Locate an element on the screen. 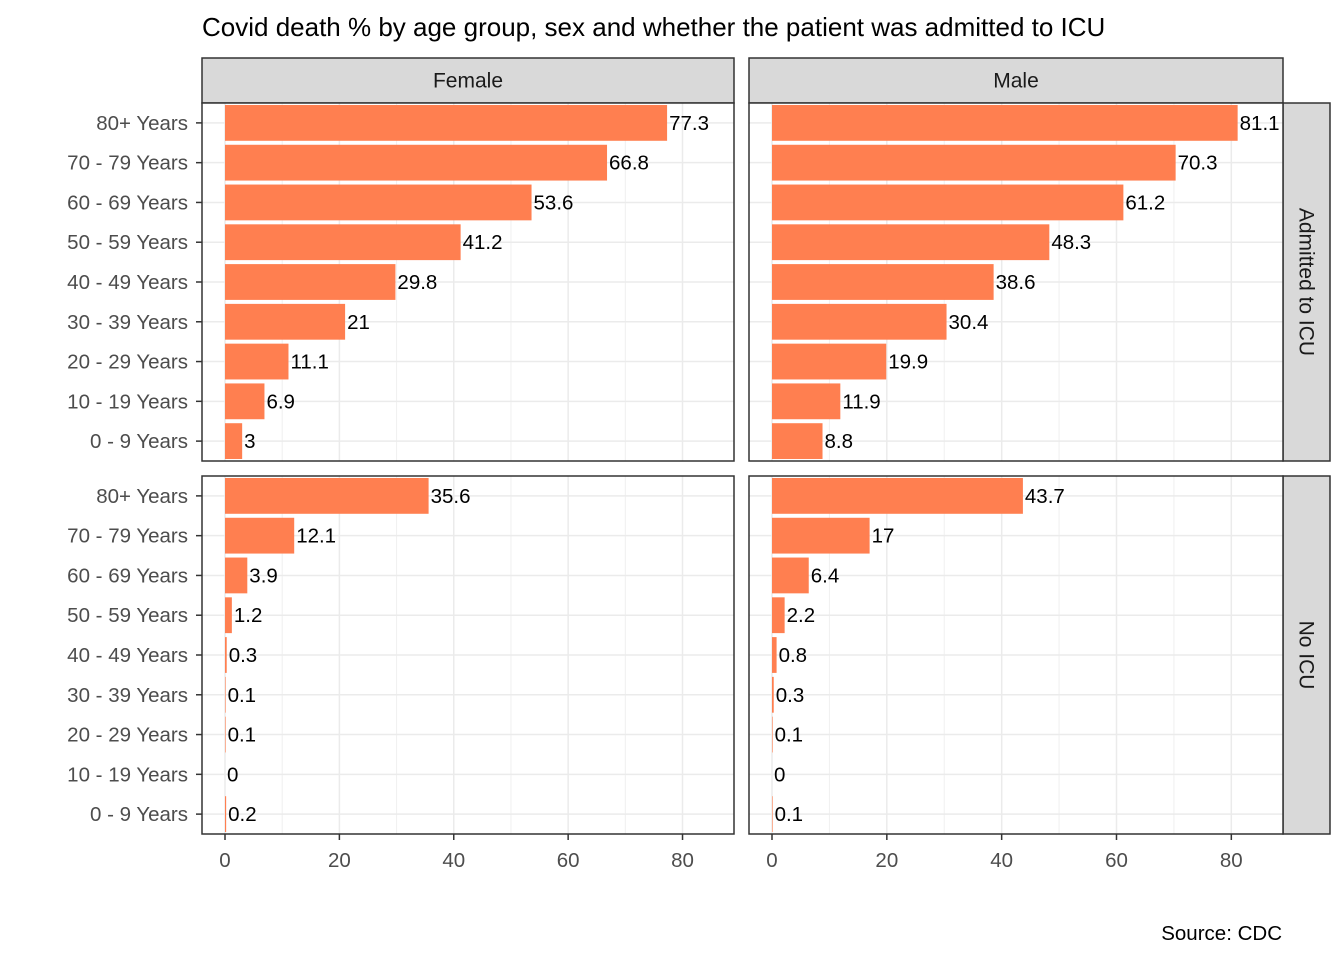 The image size is (1344, 960). facet-strip-row-label: No ICU is located at coordinates (1306, 655).